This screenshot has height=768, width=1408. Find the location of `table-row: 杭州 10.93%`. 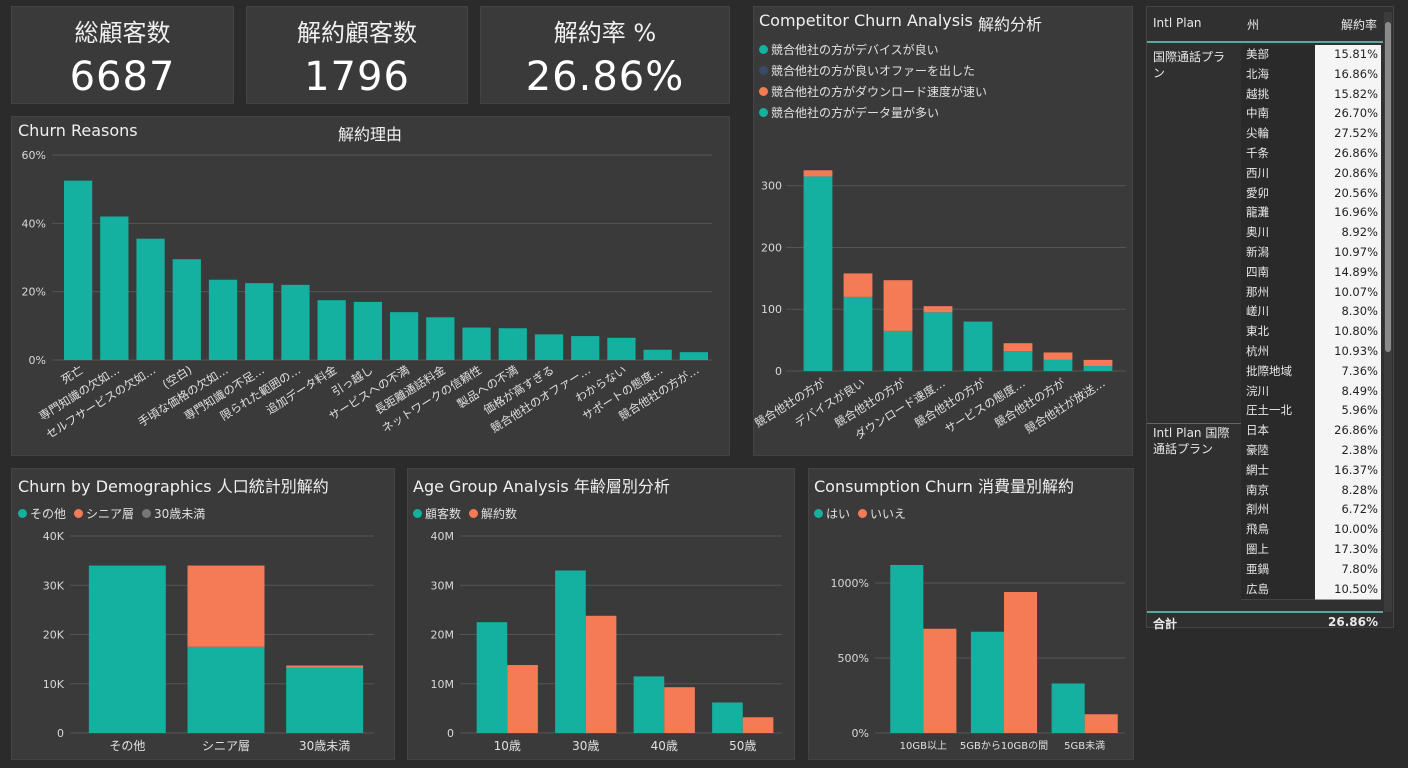

table-row: 杭州 10.93% is located at coordinates (1265, 352).